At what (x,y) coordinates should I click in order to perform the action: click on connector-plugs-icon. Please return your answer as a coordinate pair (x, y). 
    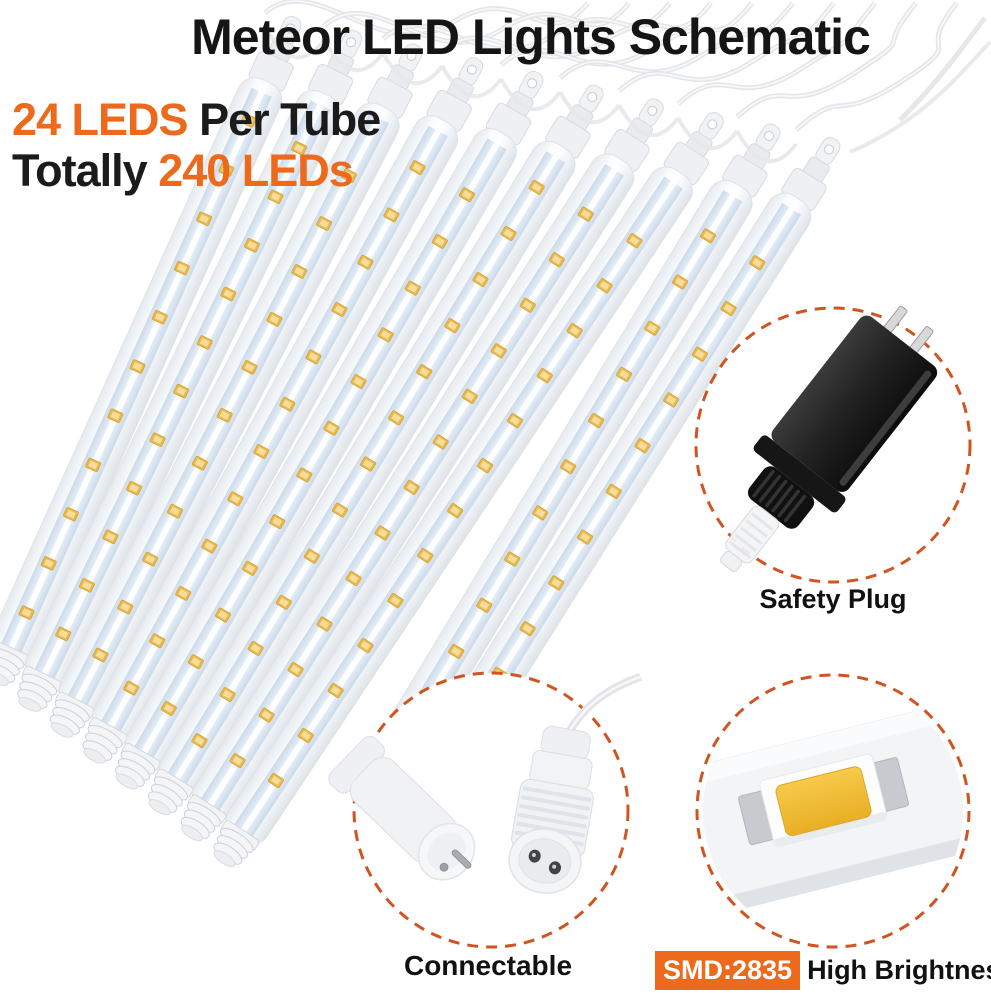
    Looking at the image, I should click on (485, 783).